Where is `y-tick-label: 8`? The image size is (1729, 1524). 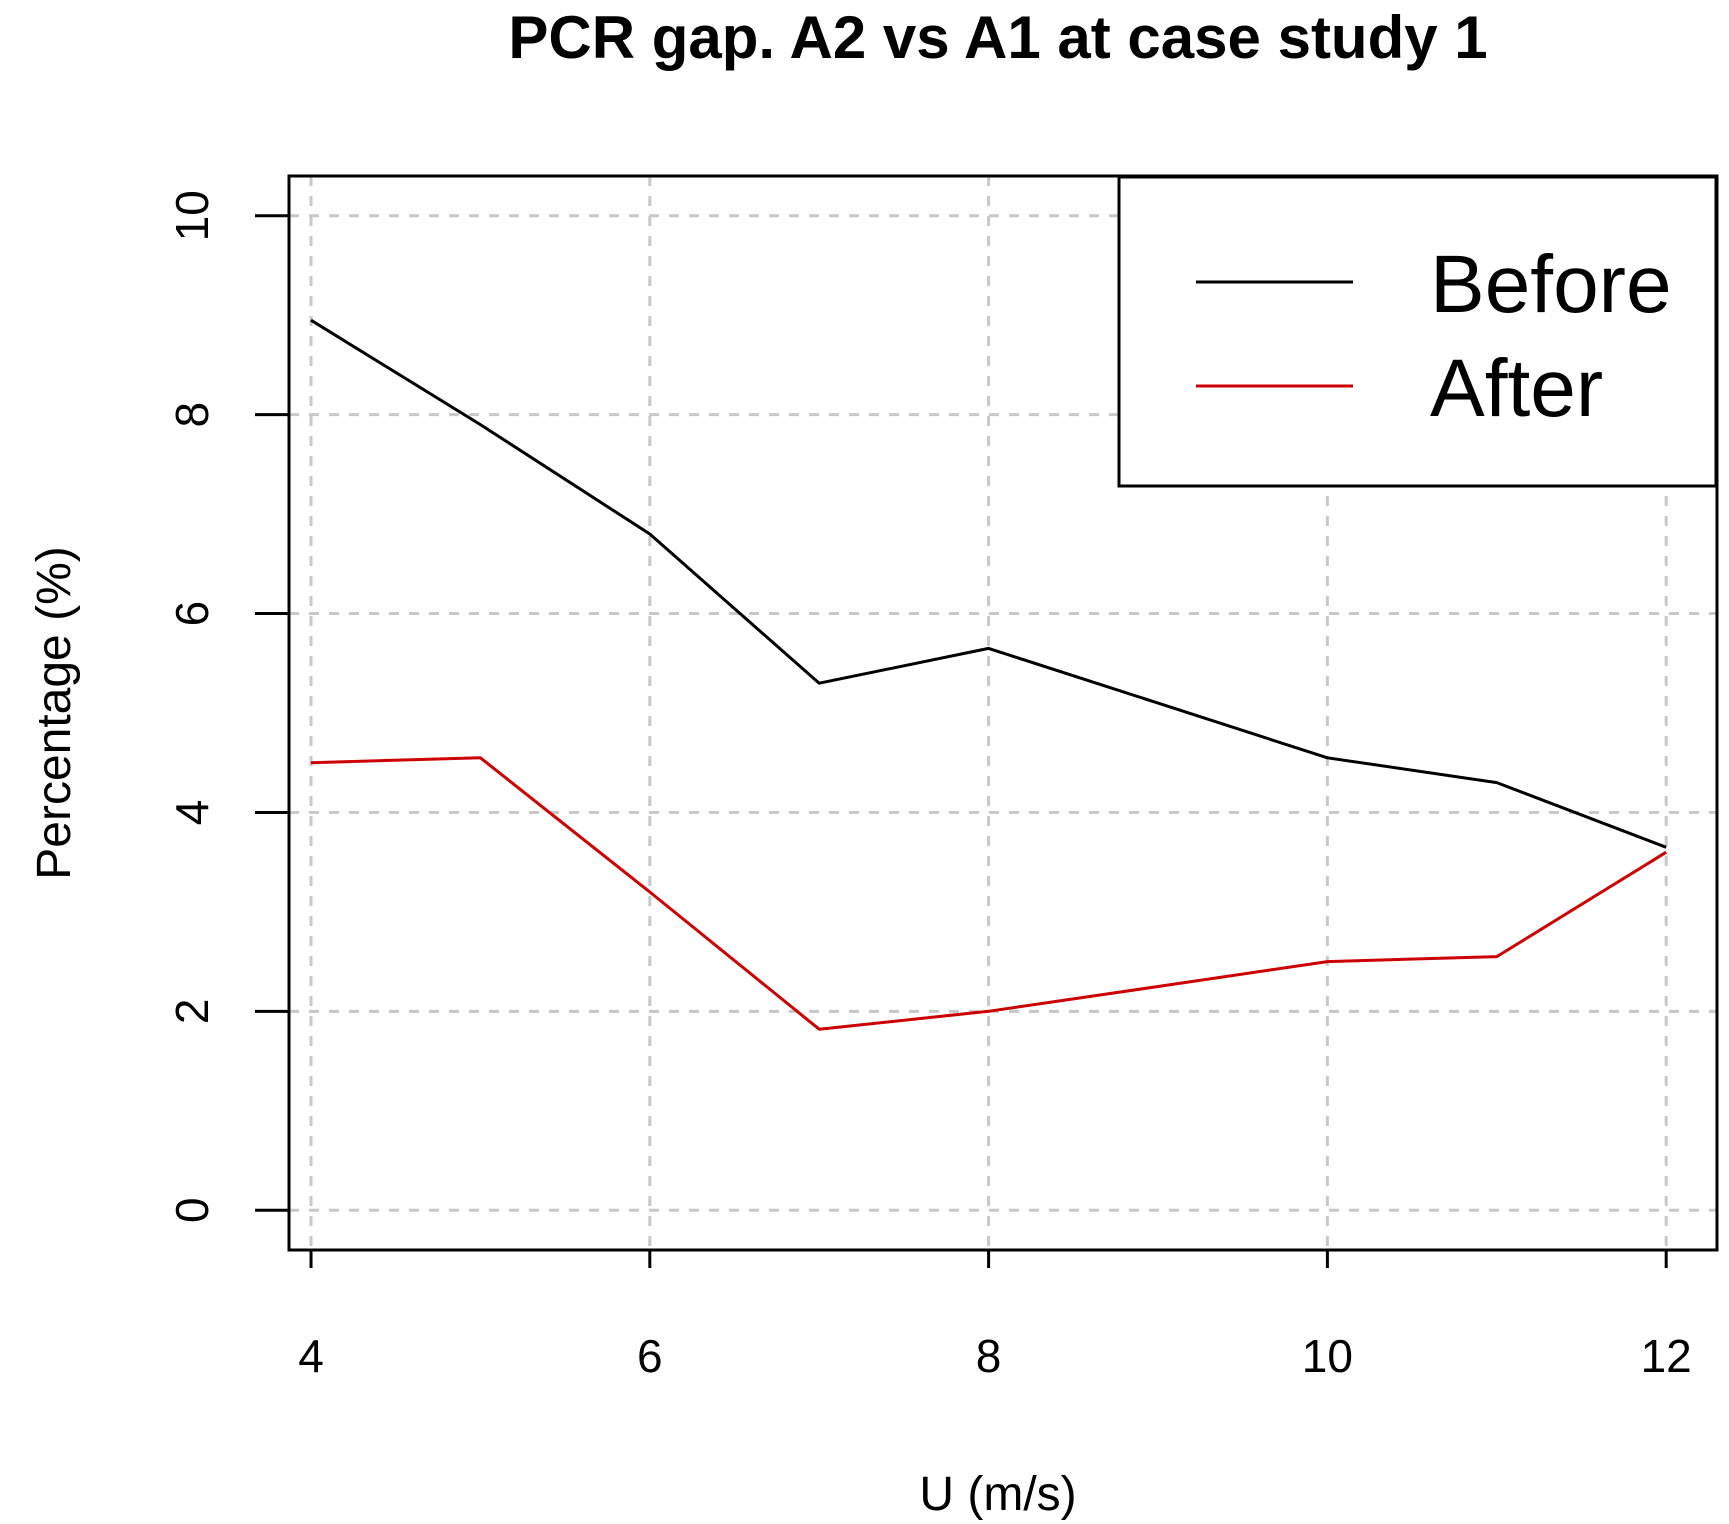
y-tick-label: 8 is located at coordinates (192, 415).